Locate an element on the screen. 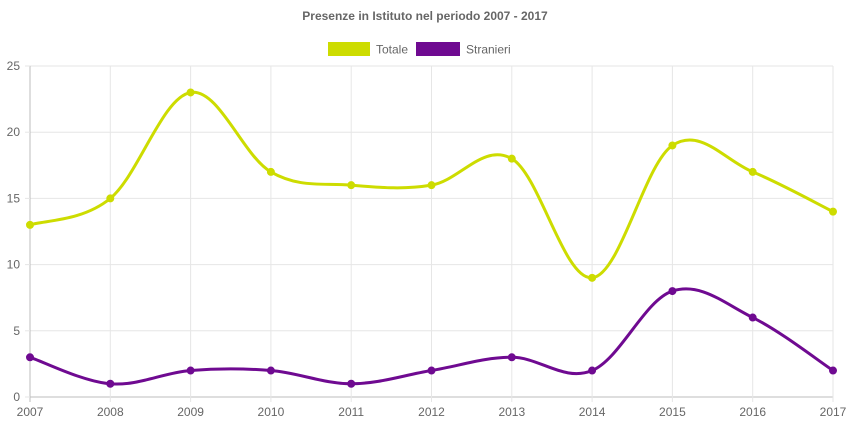 Image resolution: width=850 pixels, height=425 pixels. x-tick-label: 2010 is located at coordinates (271, 412).